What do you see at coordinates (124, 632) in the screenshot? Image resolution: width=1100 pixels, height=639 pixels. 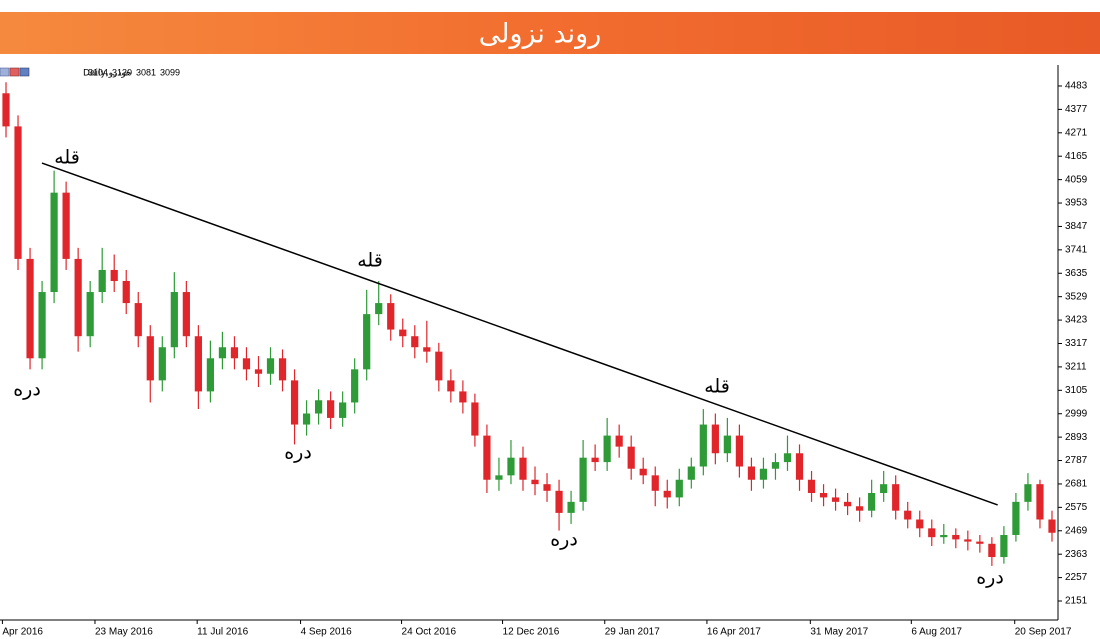 I see `x-tick-label: 23 May 2016` at bounding box center [124, 632].